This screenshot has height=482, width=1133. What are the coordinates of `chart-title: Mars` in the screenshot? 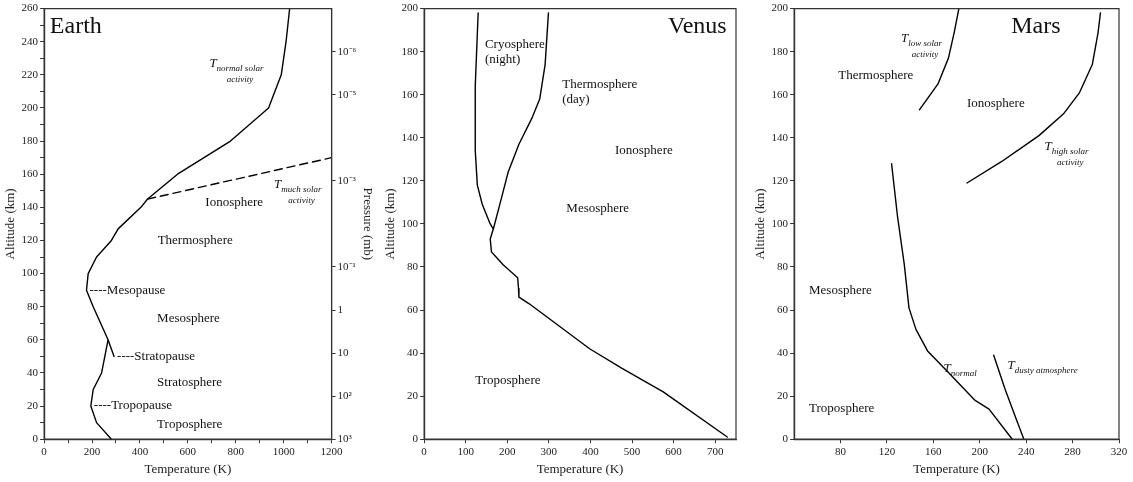 It's located at (1036, 24).